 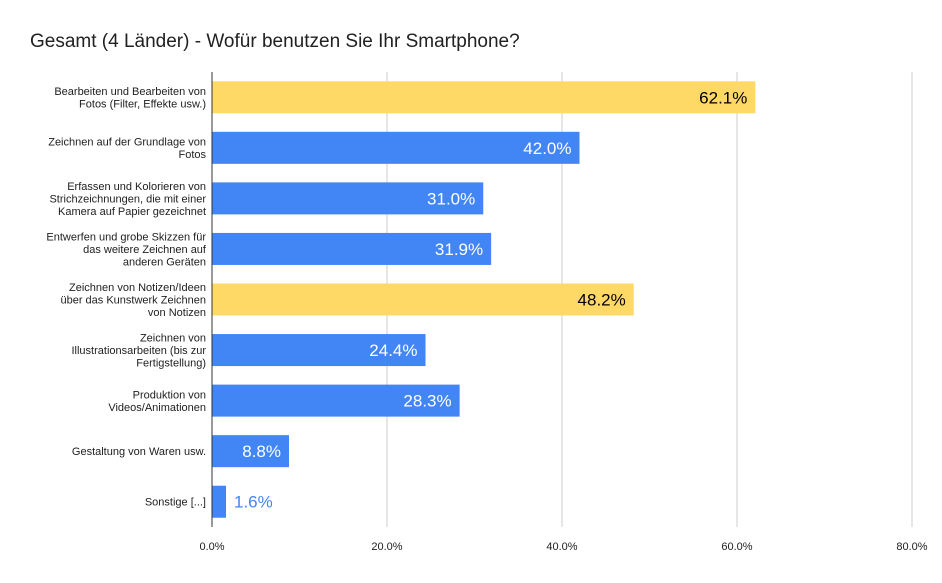 What do you see at coordinates (157, 408) in the screenshot?
I see `category-label-line: Videos/Animationen` at bounding box center [157, 408].